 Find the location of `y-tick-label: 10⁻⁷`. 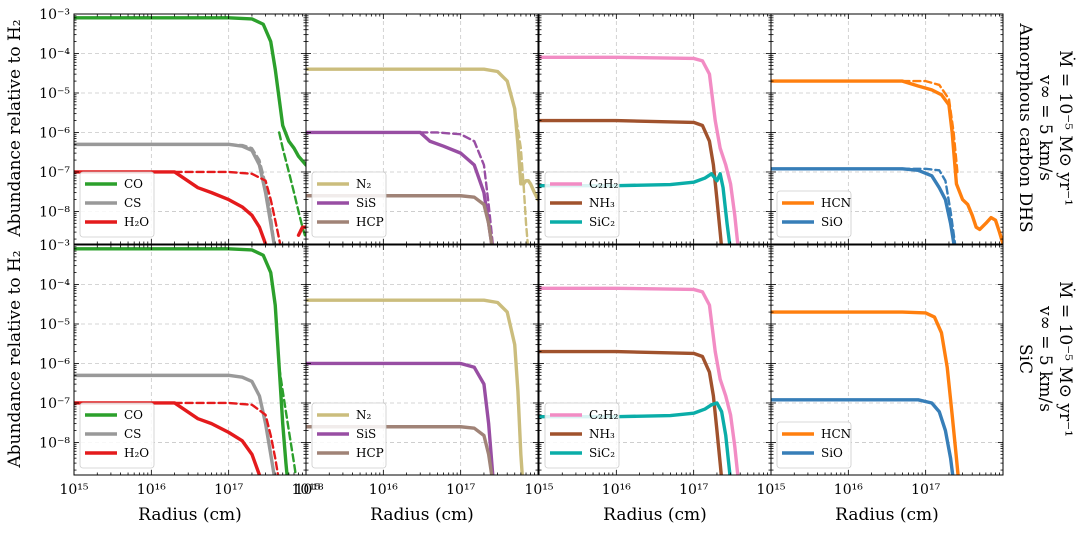

y-tick-label: 10⁻⁷ is located at coordinates (54, 173).